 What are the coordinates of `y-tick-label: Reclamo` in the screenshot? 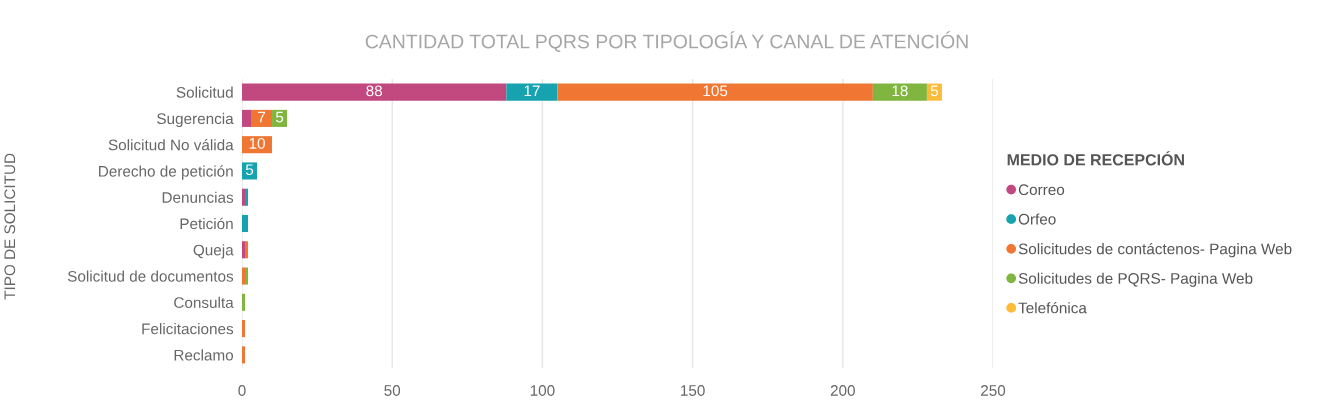 It's located at (204, 355).